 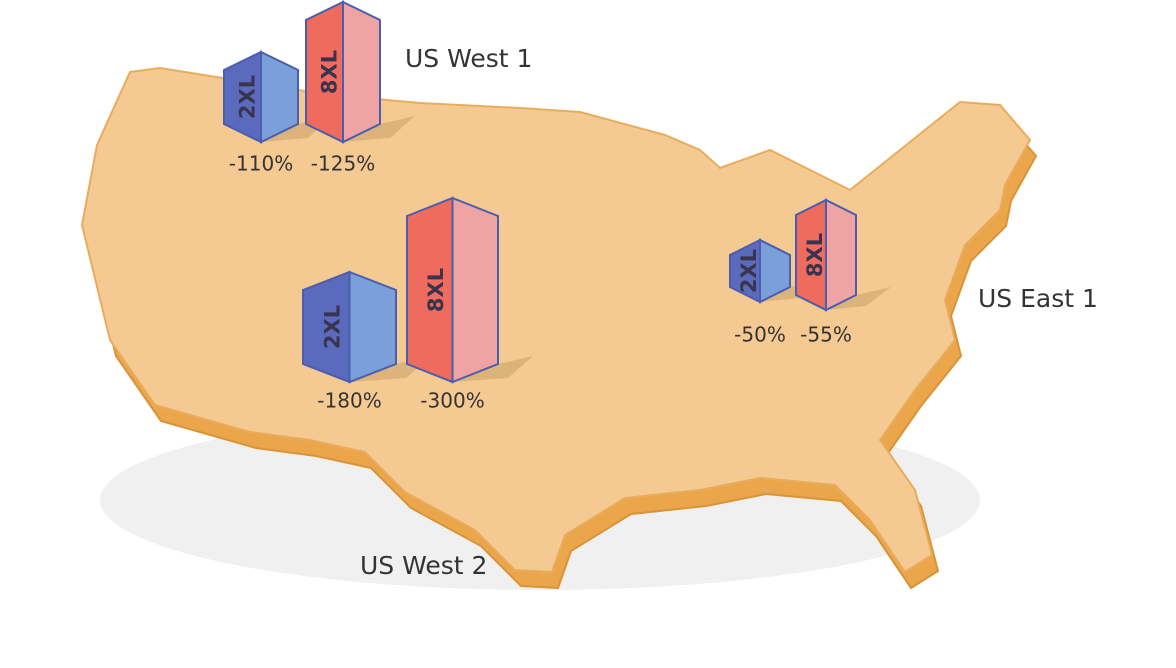 I want to click on percent-change: -180%, so click(x=349, y=401).